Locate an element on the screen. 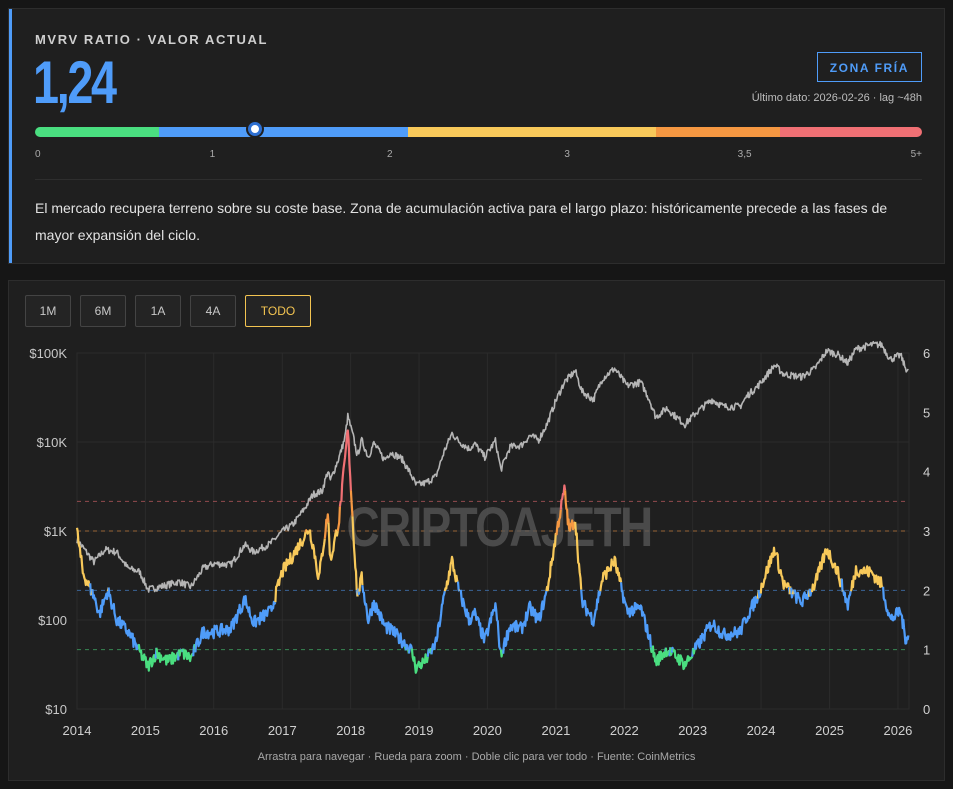 The width and height of the screenshot is (953, 789). x-tick-label: 2022 is located at coordinates (624, 730).